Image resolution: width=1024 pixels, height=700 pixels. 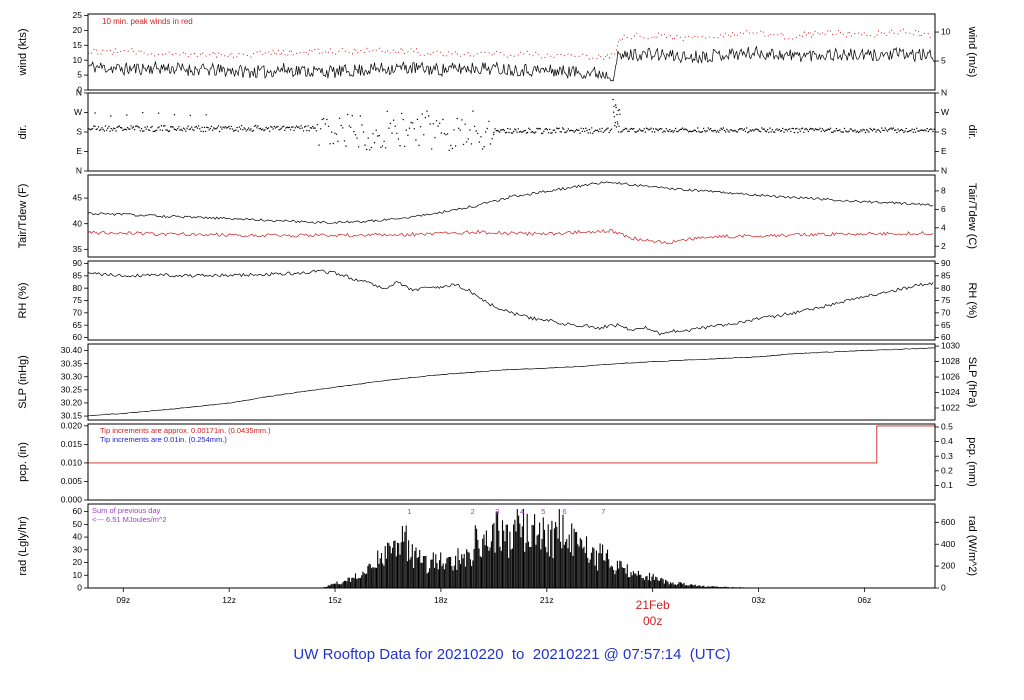 What do you see at coordinates (72, 416) in the screenshot?
I see `y-tick-label: 30.15` at bounding box center [72, 416].